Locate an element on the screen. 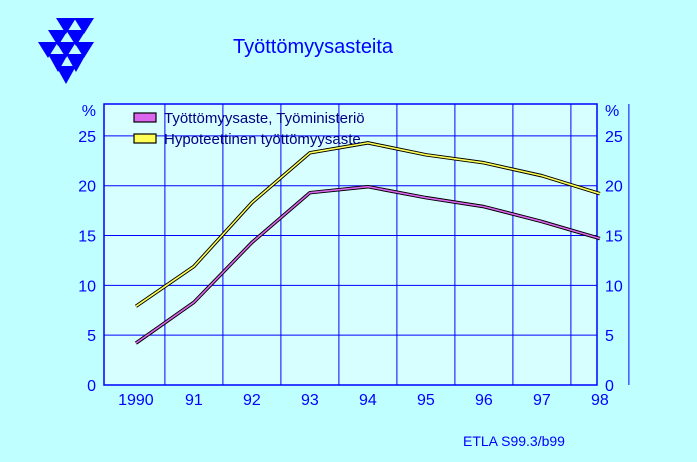 Image resolution: width=697 pixels, height=462 pixels. y-tick-label-right: 5 is located at coordinates (609, 336).